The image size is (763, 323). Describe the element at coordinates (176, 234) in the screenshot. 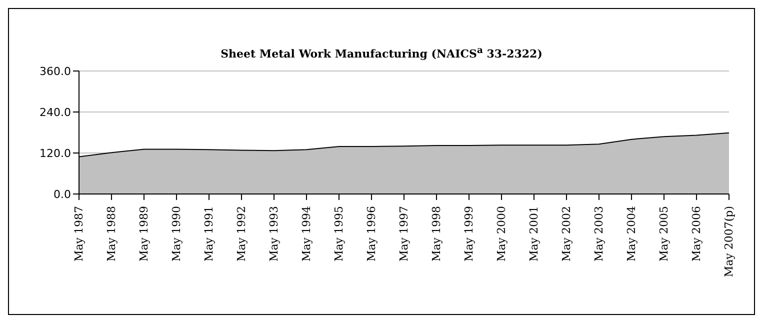

I see `x-tick-label: May 1990` at that location.